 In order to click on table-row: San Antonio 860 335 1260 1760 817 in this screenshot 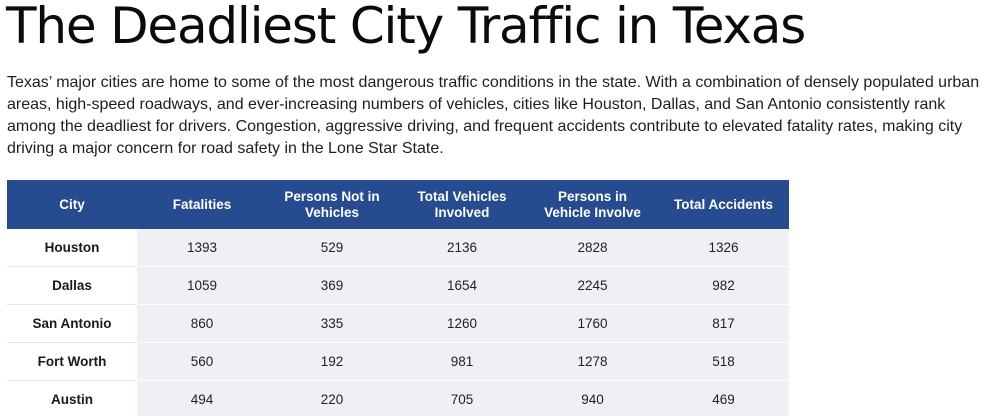, I will do `click(398, 323)`.